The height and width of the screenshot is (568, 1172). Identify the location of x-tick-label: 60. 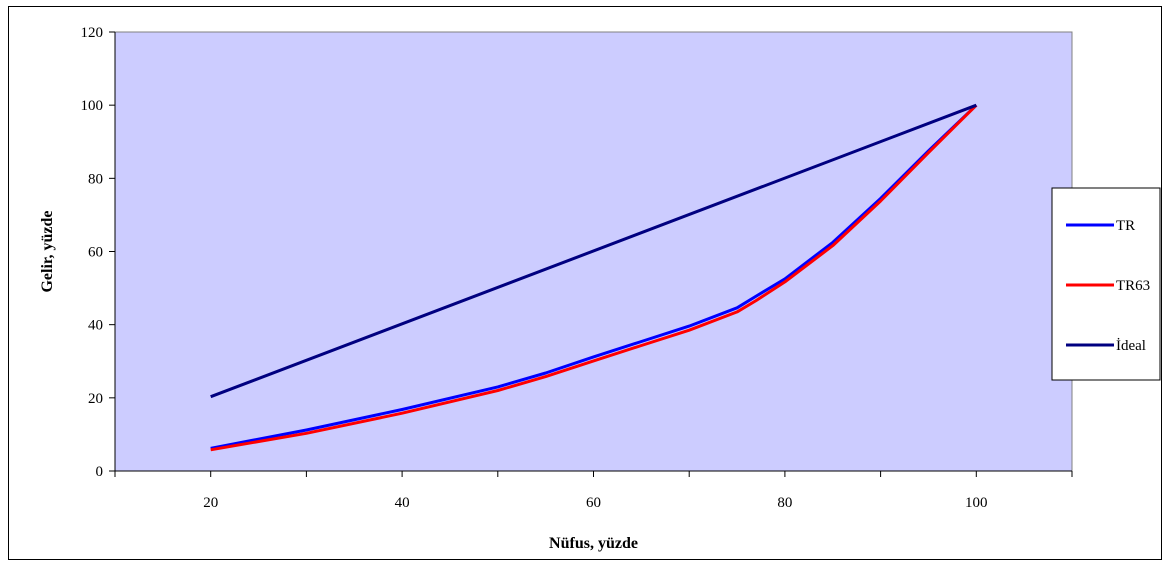
(593, 503).